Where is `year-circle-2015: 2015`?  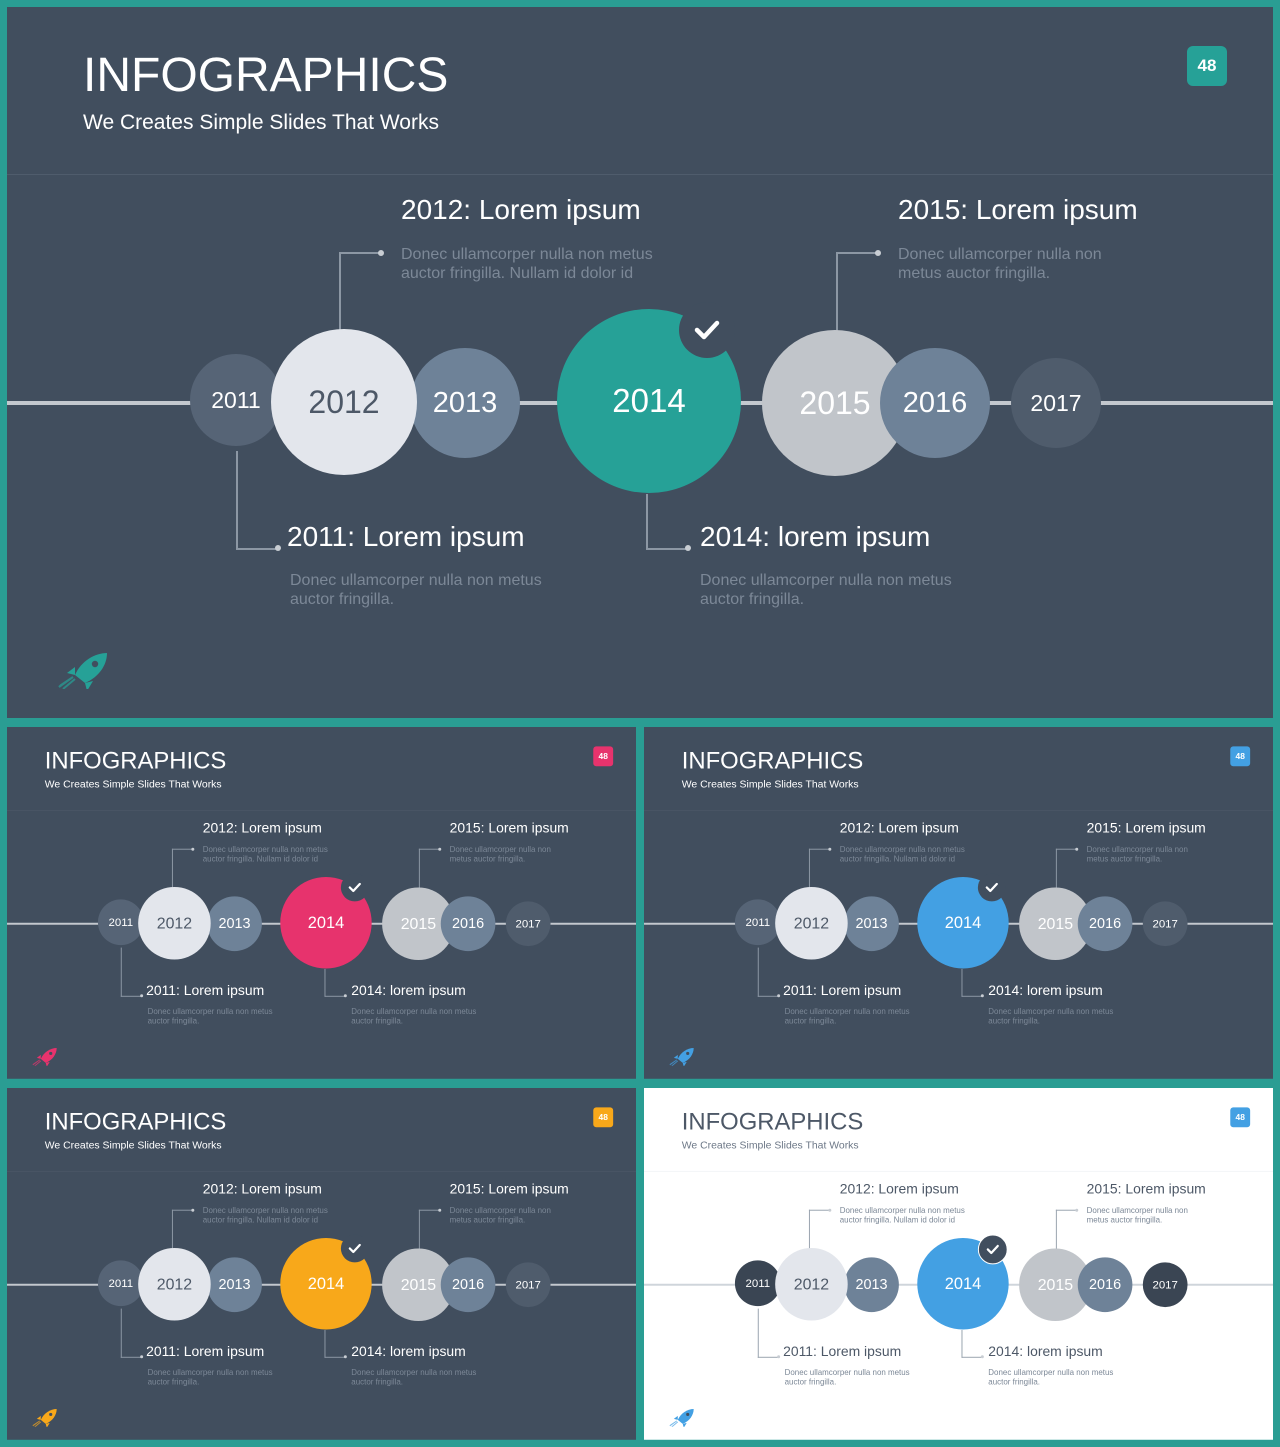
year-circle-2015: 2015 is located at coordinates (1055, 1285).